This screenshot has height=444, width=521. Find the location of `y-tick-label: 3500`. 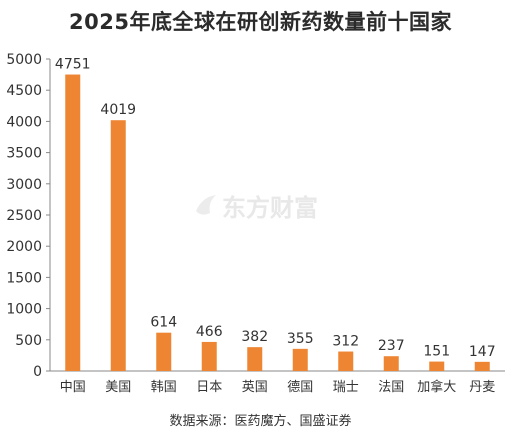

y-tick-label: 3500 is located at coordinates (24, 154).